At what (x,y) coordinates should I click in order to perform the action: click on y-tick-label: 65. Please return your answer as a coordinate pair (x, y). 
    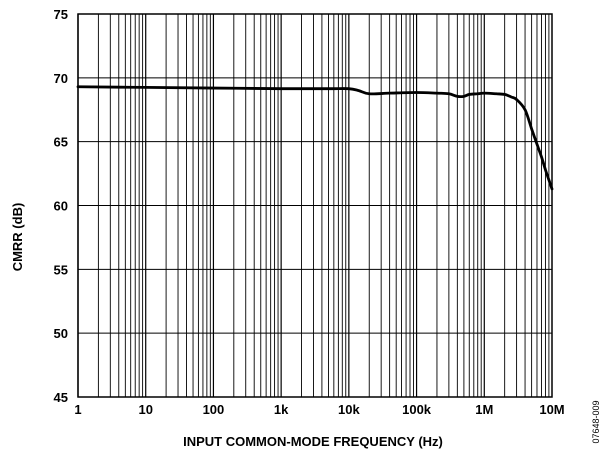
    Looking at the image, I should click on (61, 142).